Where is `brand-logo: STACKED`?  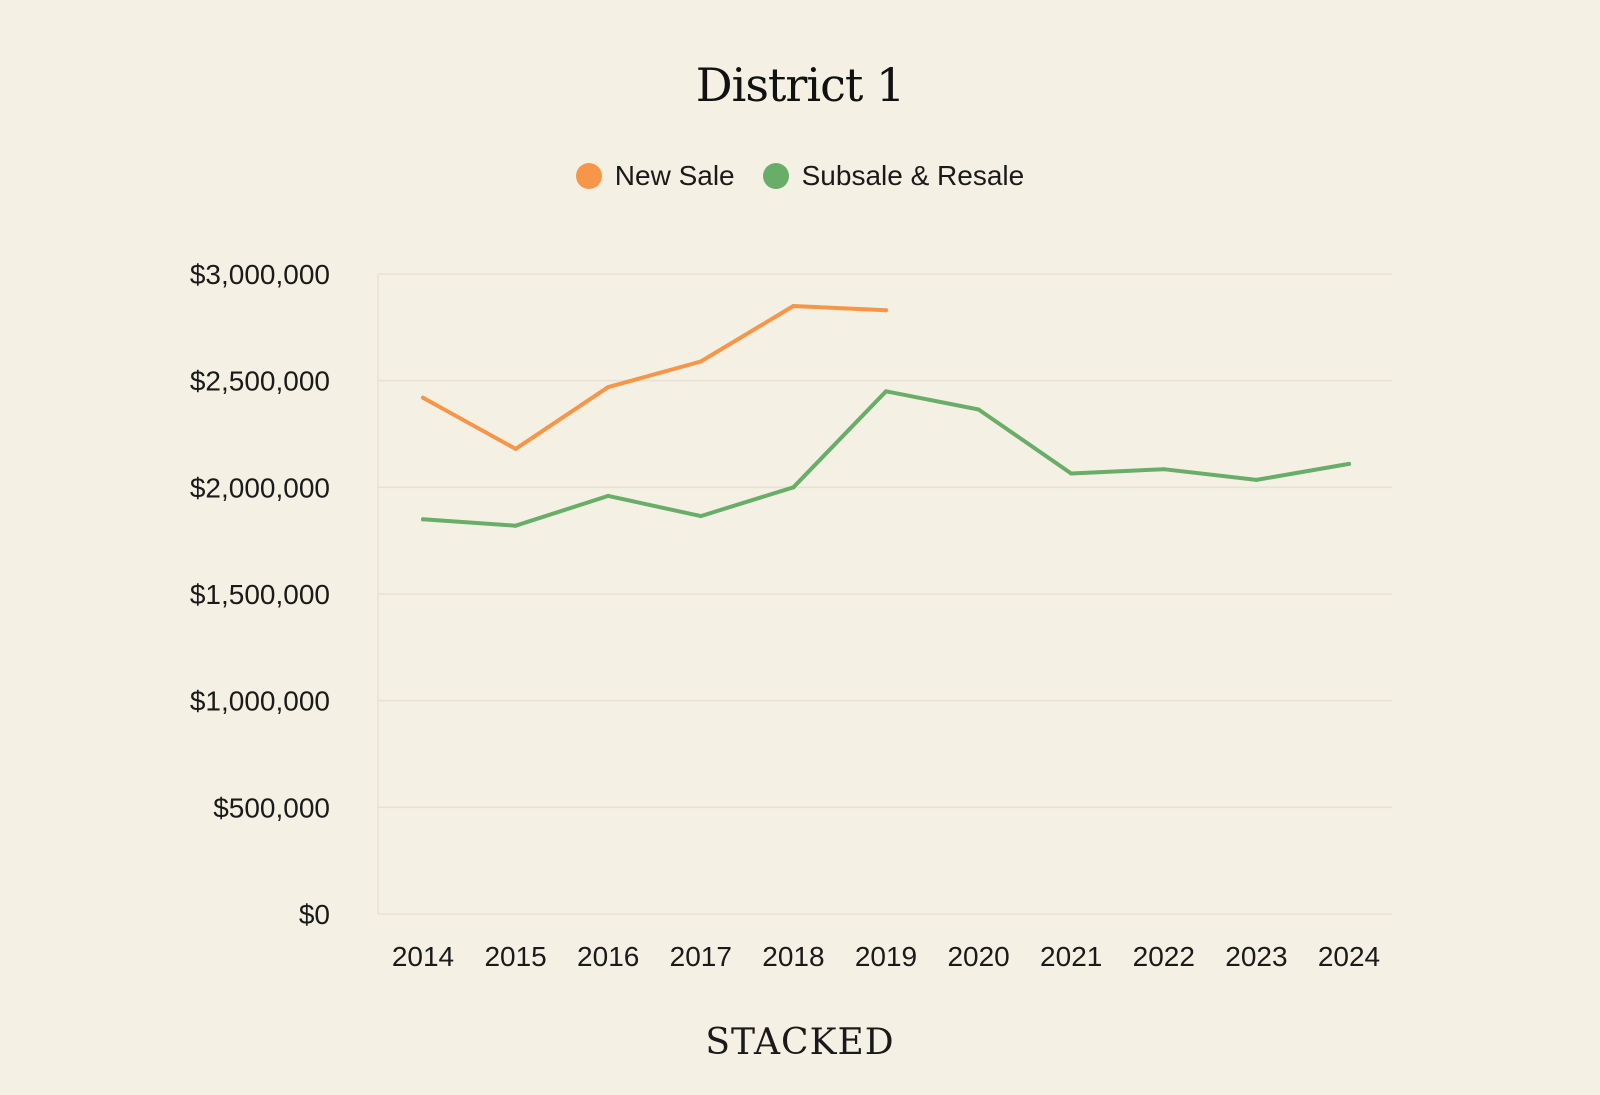 brand-logo: STACKED is located at coordinates (800, 1042).